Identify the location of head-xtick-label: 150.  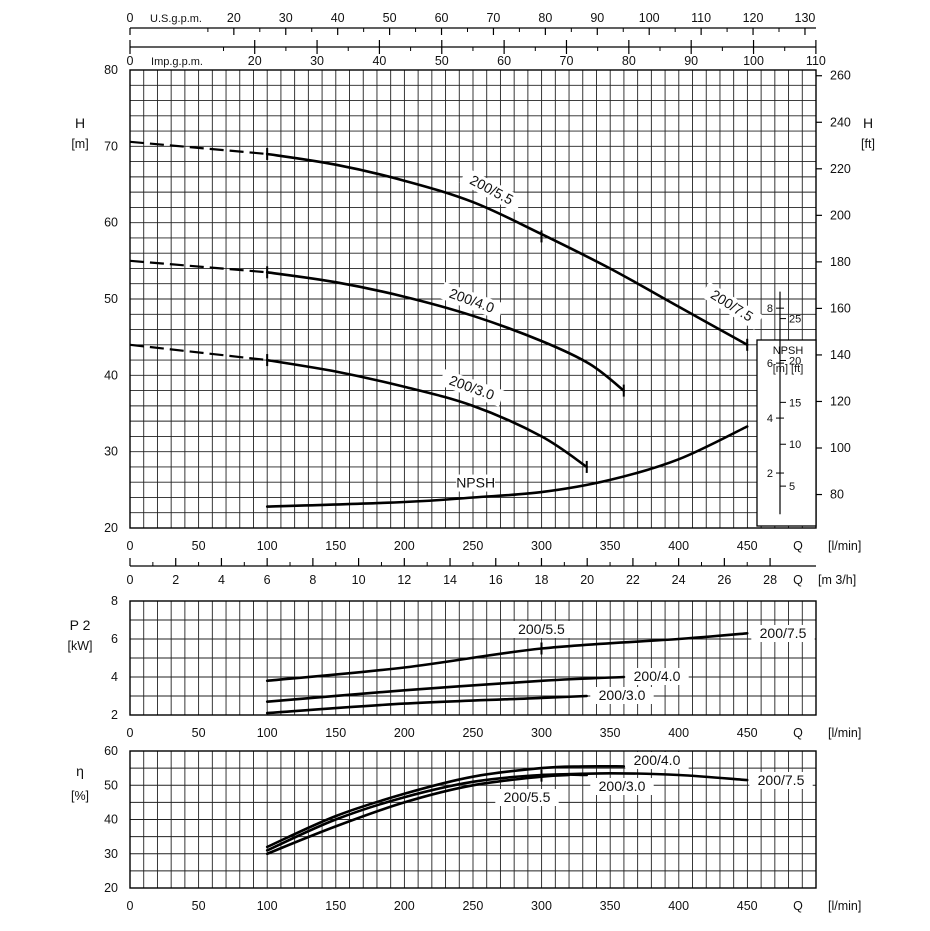
(335, 546).